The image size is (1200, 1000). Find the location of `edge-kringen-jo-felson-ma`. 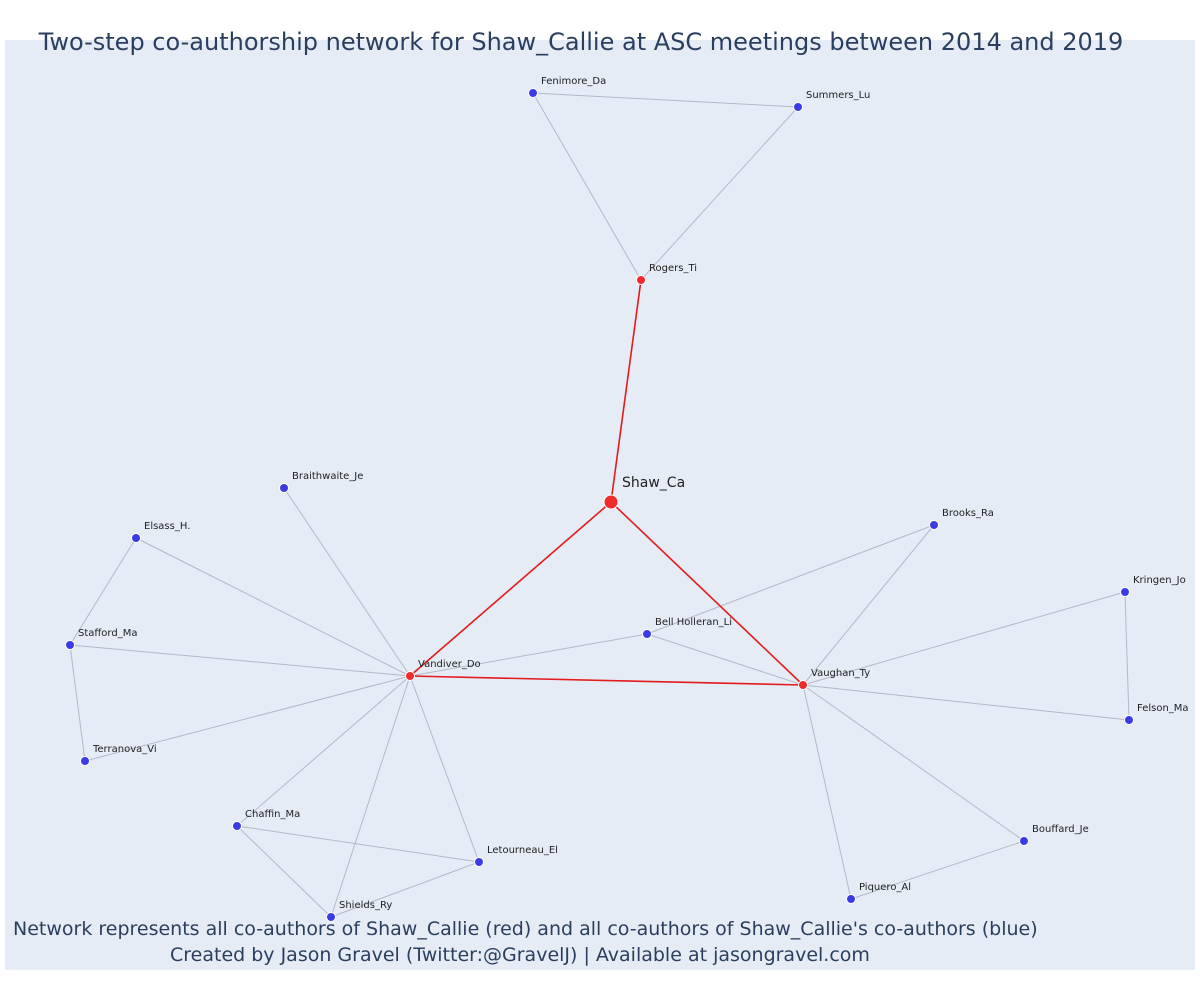

edge-kringen-jo-felson-ma is located at coordinates (1127, 656).